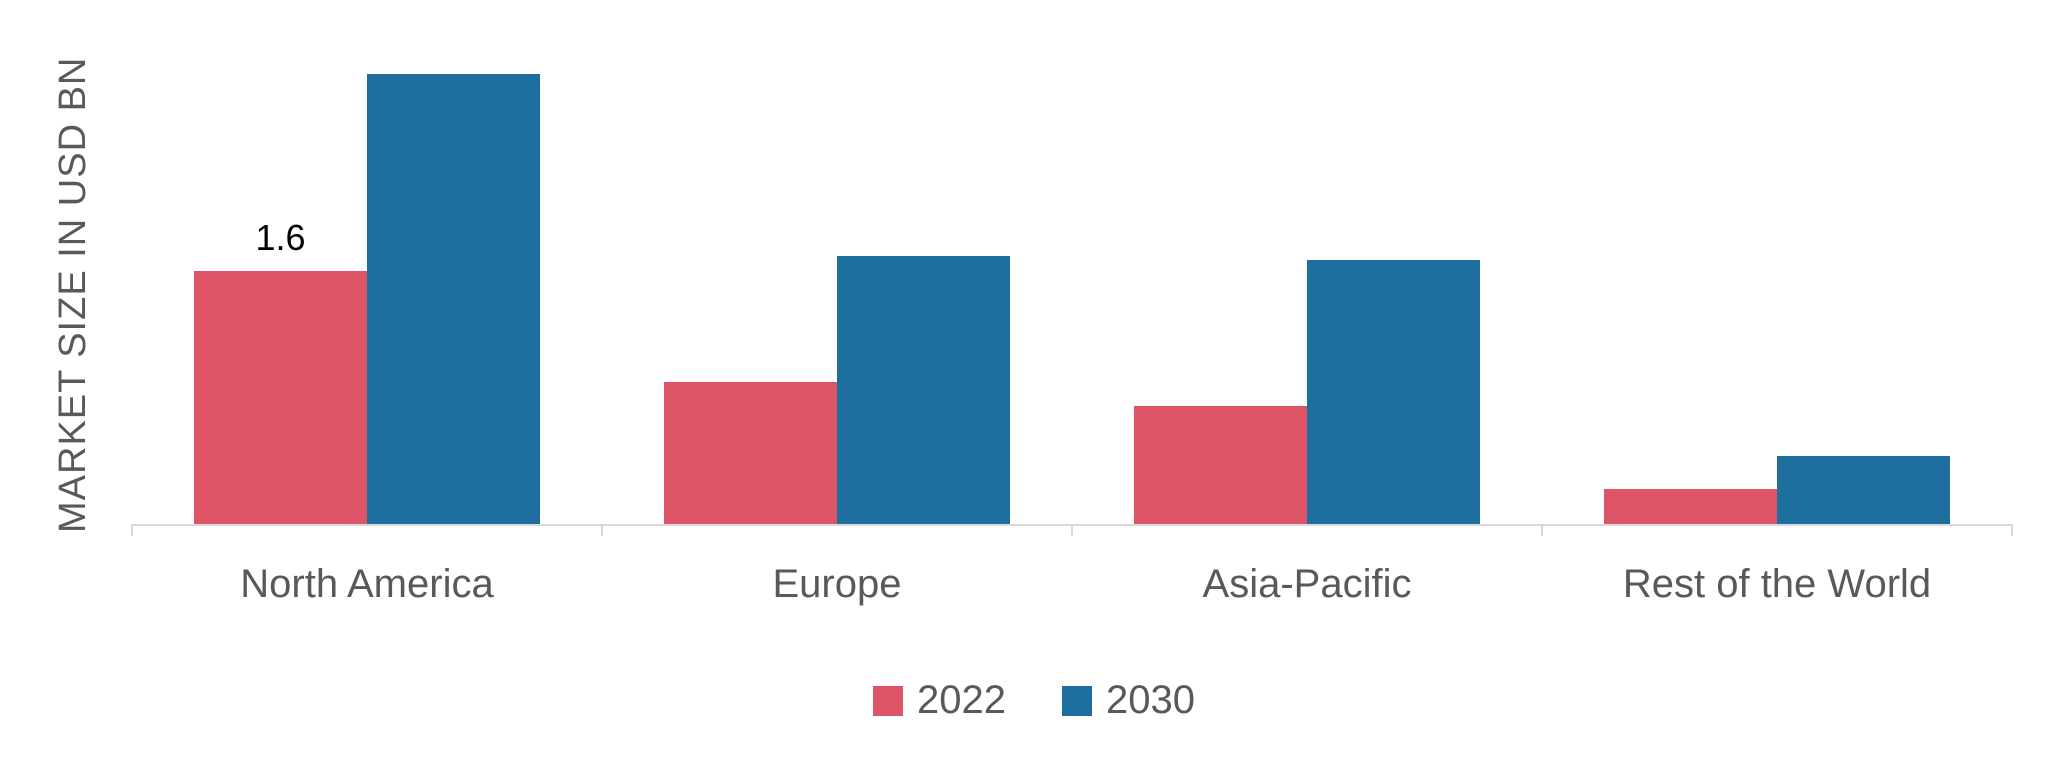 This screenshot has width=2068, height=777. What do you see at coordinates (1077, 700) in the screenshot?
I see `legend-swatch-2030` at bounding box center [1077, 700].